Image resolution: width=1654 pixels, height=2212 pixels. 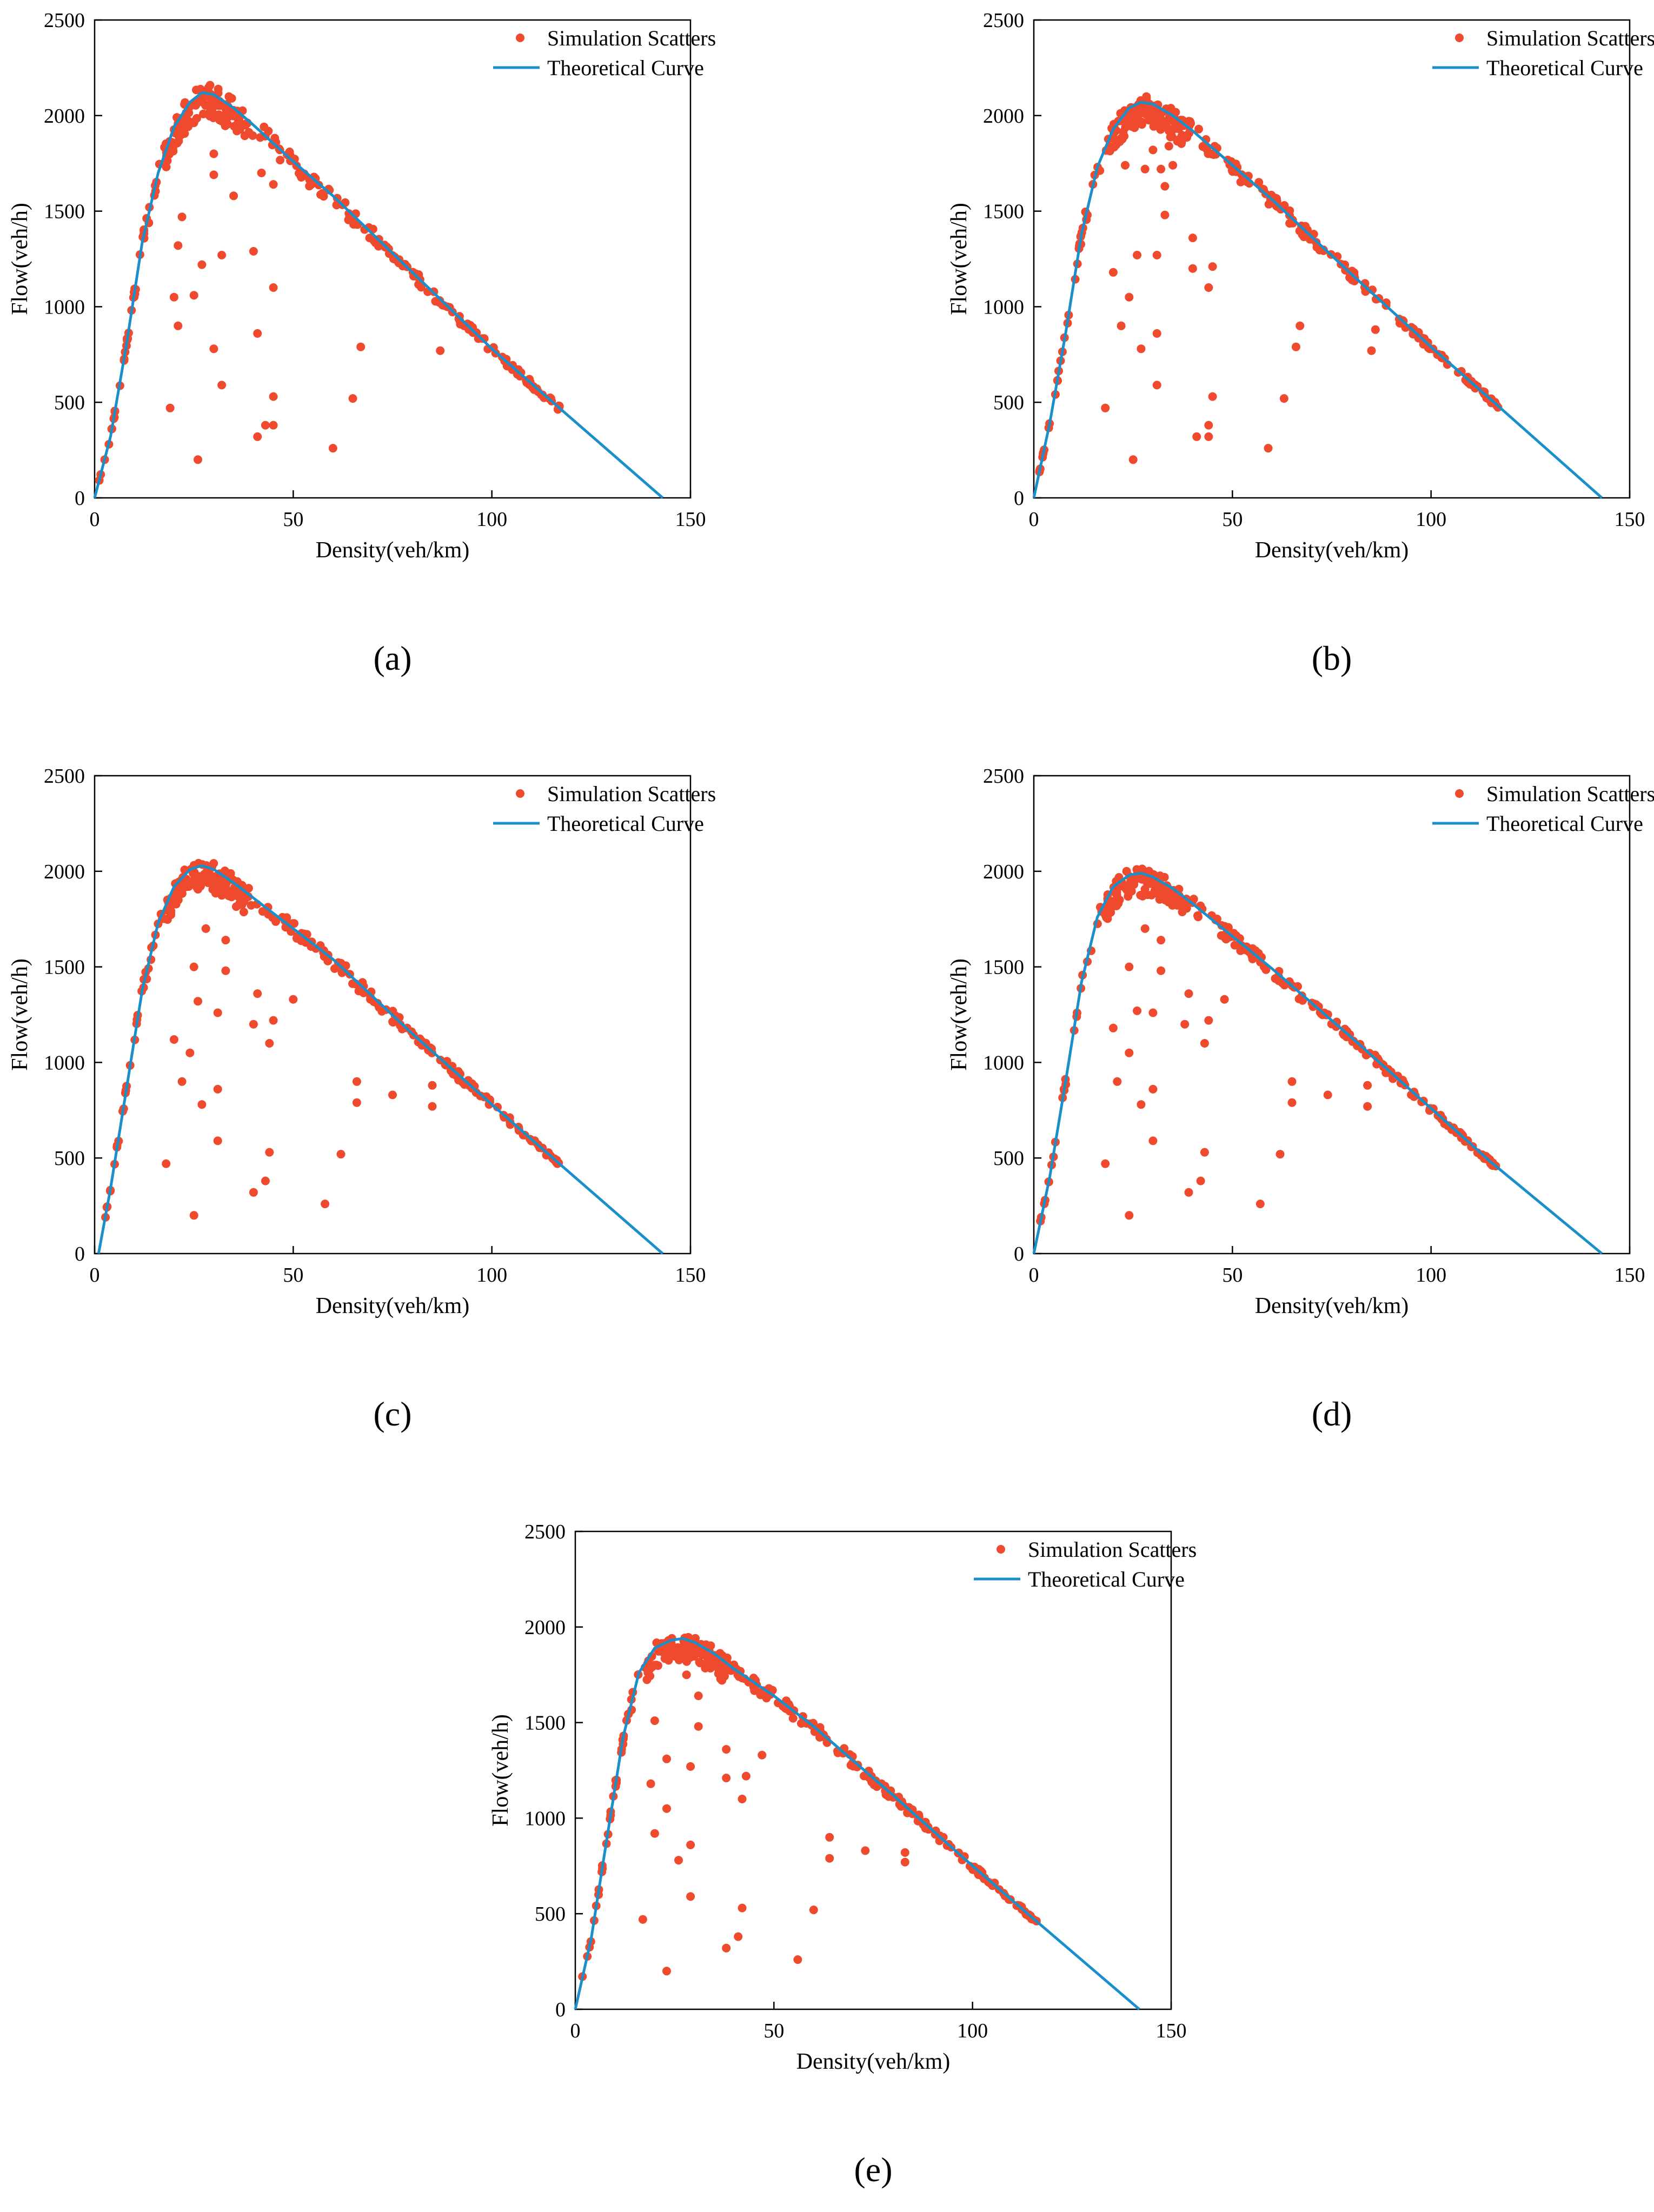 I want to click on y-tick-label: 2000, so click(x=1003, y=116).